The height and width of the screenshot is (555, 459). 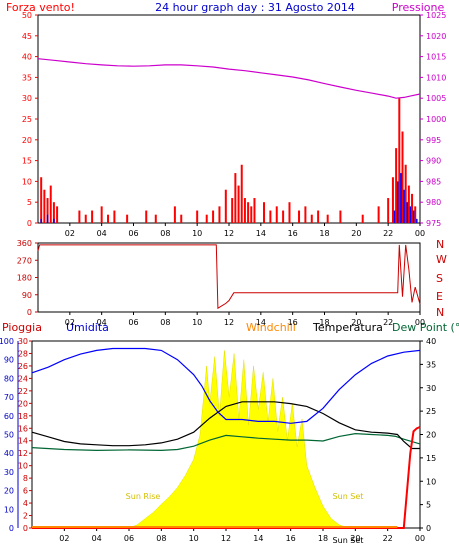 What do you see at coordinates (29, 202) in the screenshot?
I see `wind-axis-label: 5` at bounding box center [29, 202].